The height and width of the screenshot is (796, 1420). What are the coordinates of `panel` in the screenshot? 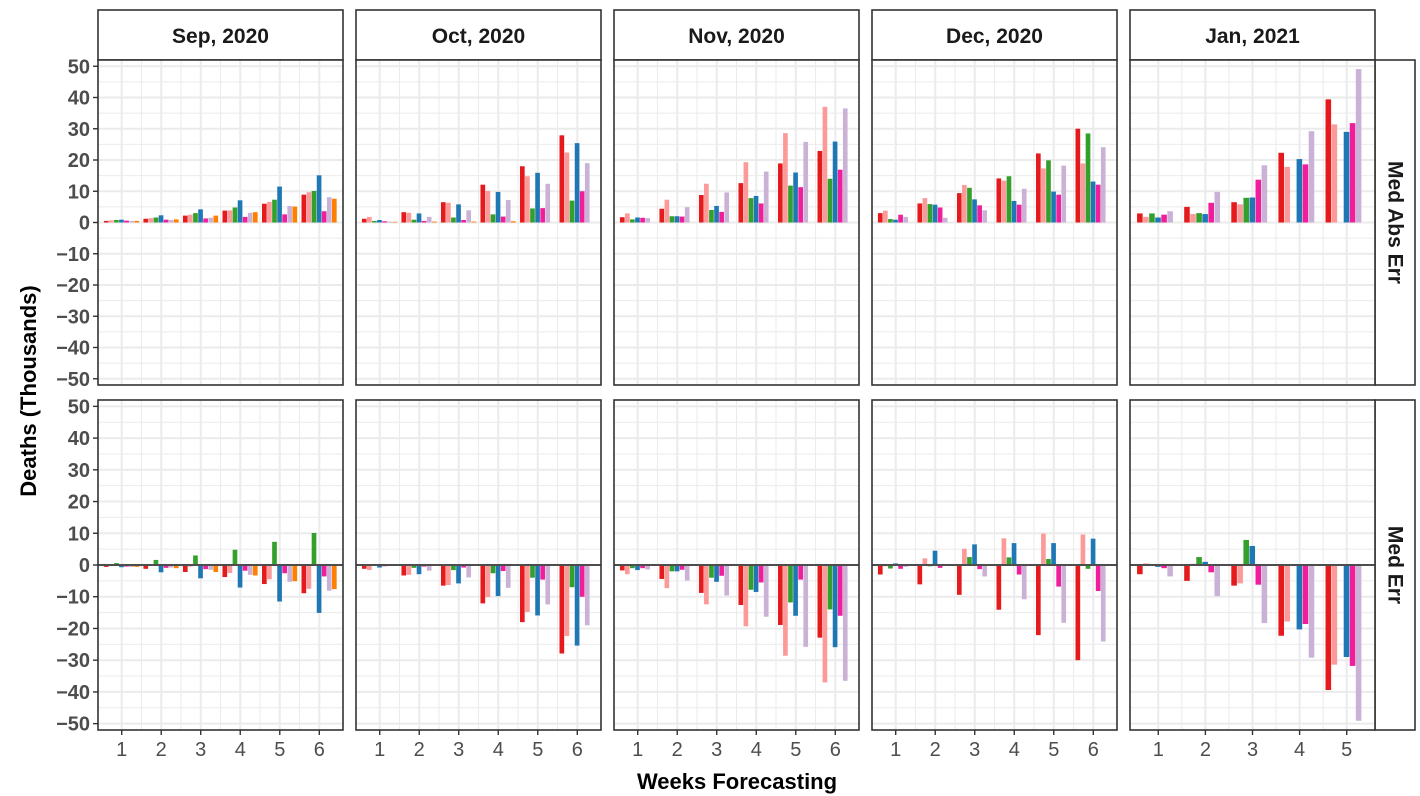 It's located at (220, 222).